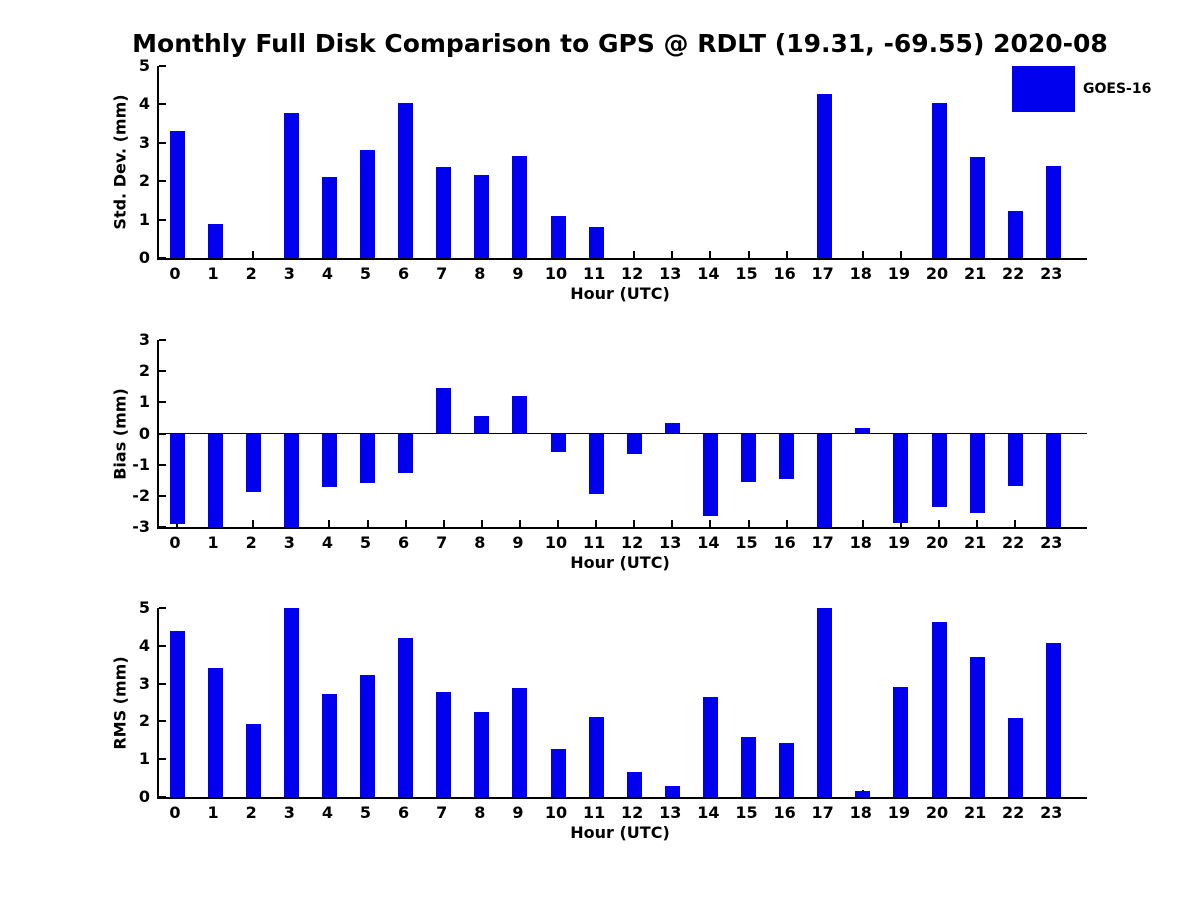 The image size is (1200, 900). Describe the element at coordinates (632, 273) in the screenshot. I see `x-tick-label: 12` at that location.